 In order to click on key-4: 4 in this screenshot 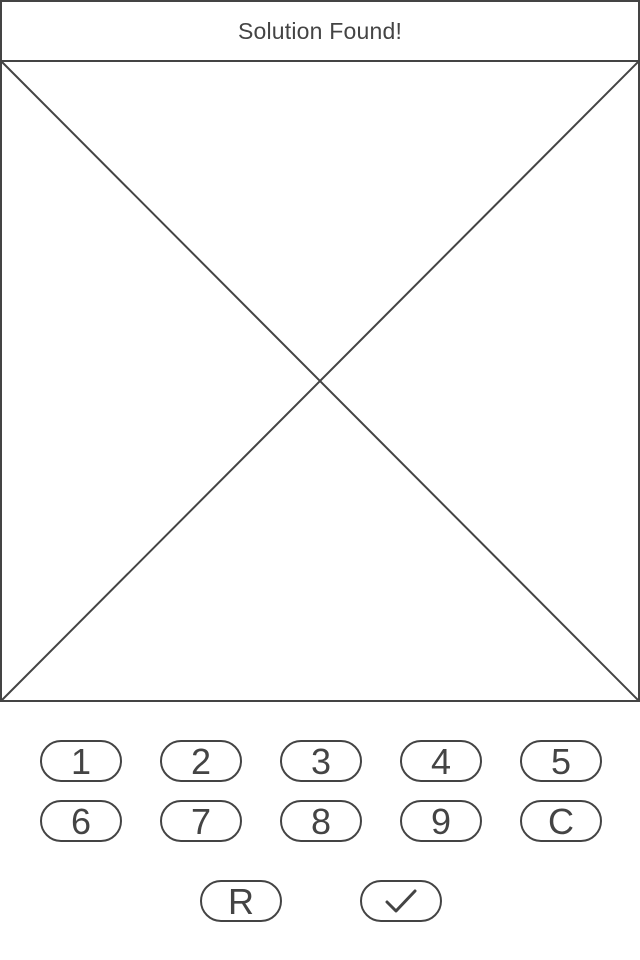, I will do `click(441, 761)`.